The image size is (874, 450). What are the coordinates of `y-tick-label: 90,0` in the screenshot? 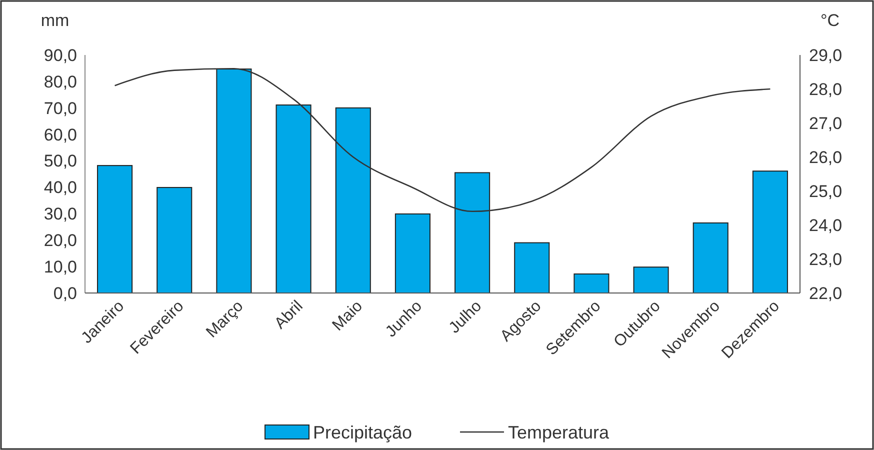 It's located at (60, 55).